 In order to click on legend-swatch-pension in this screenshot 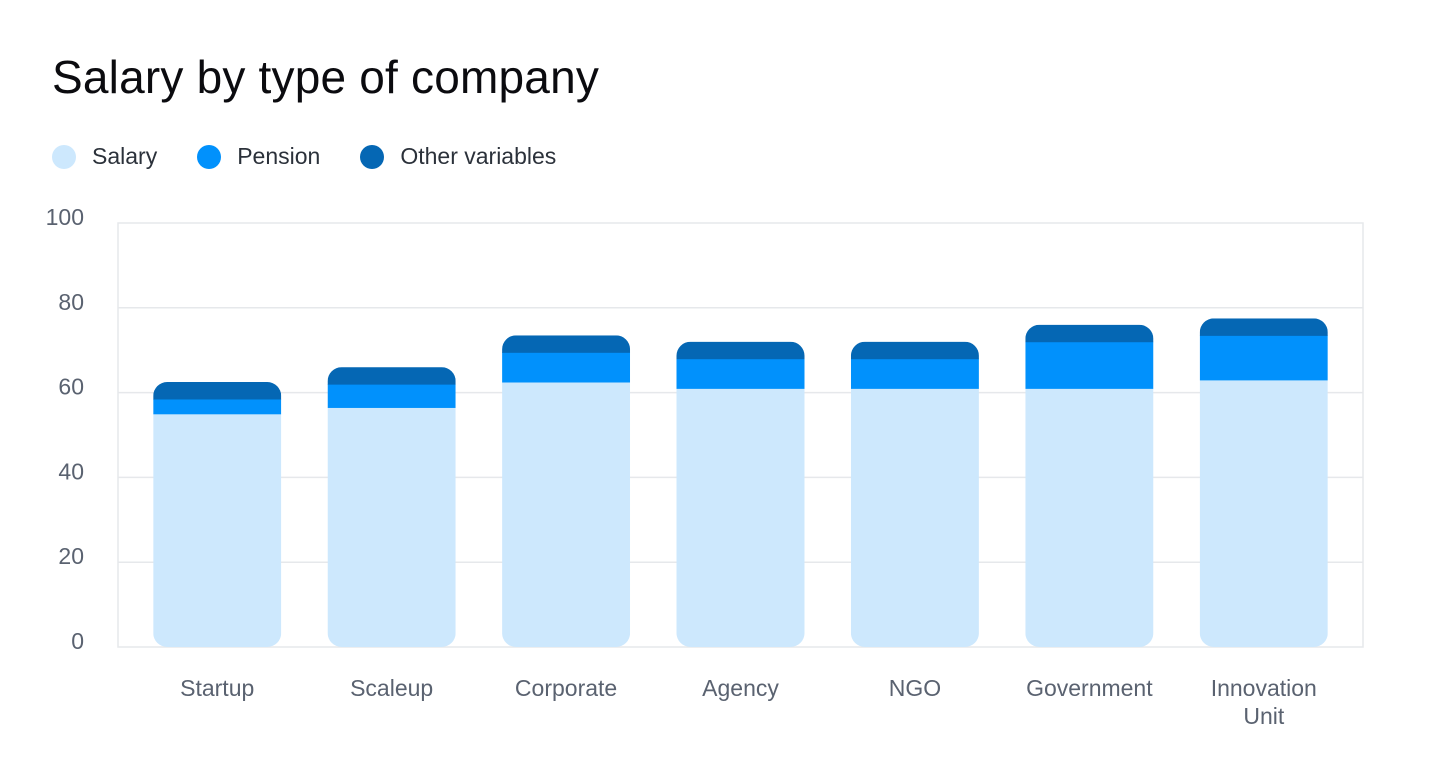, I will do `click(209, 156)`.